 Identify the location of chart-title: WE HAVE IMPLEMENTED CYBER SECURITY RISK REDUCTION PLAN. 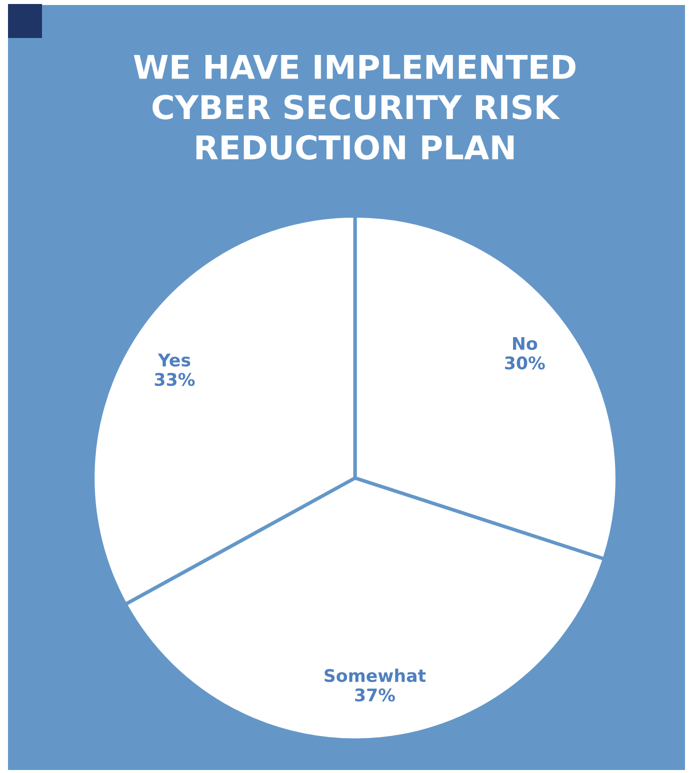
(355, 107).